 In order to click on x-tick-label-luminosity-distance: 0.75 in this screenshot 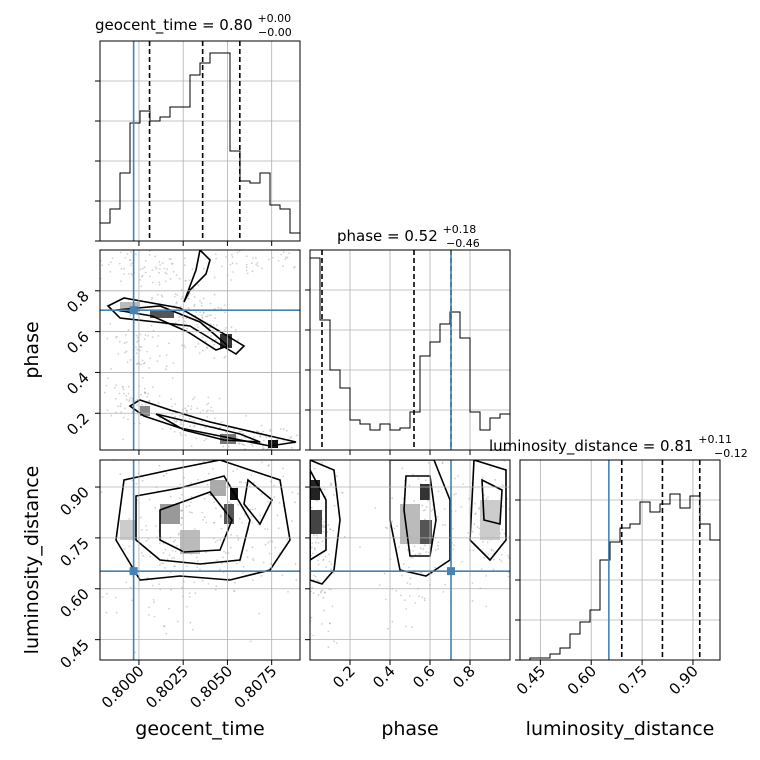, I will do `click(633, 680)`.